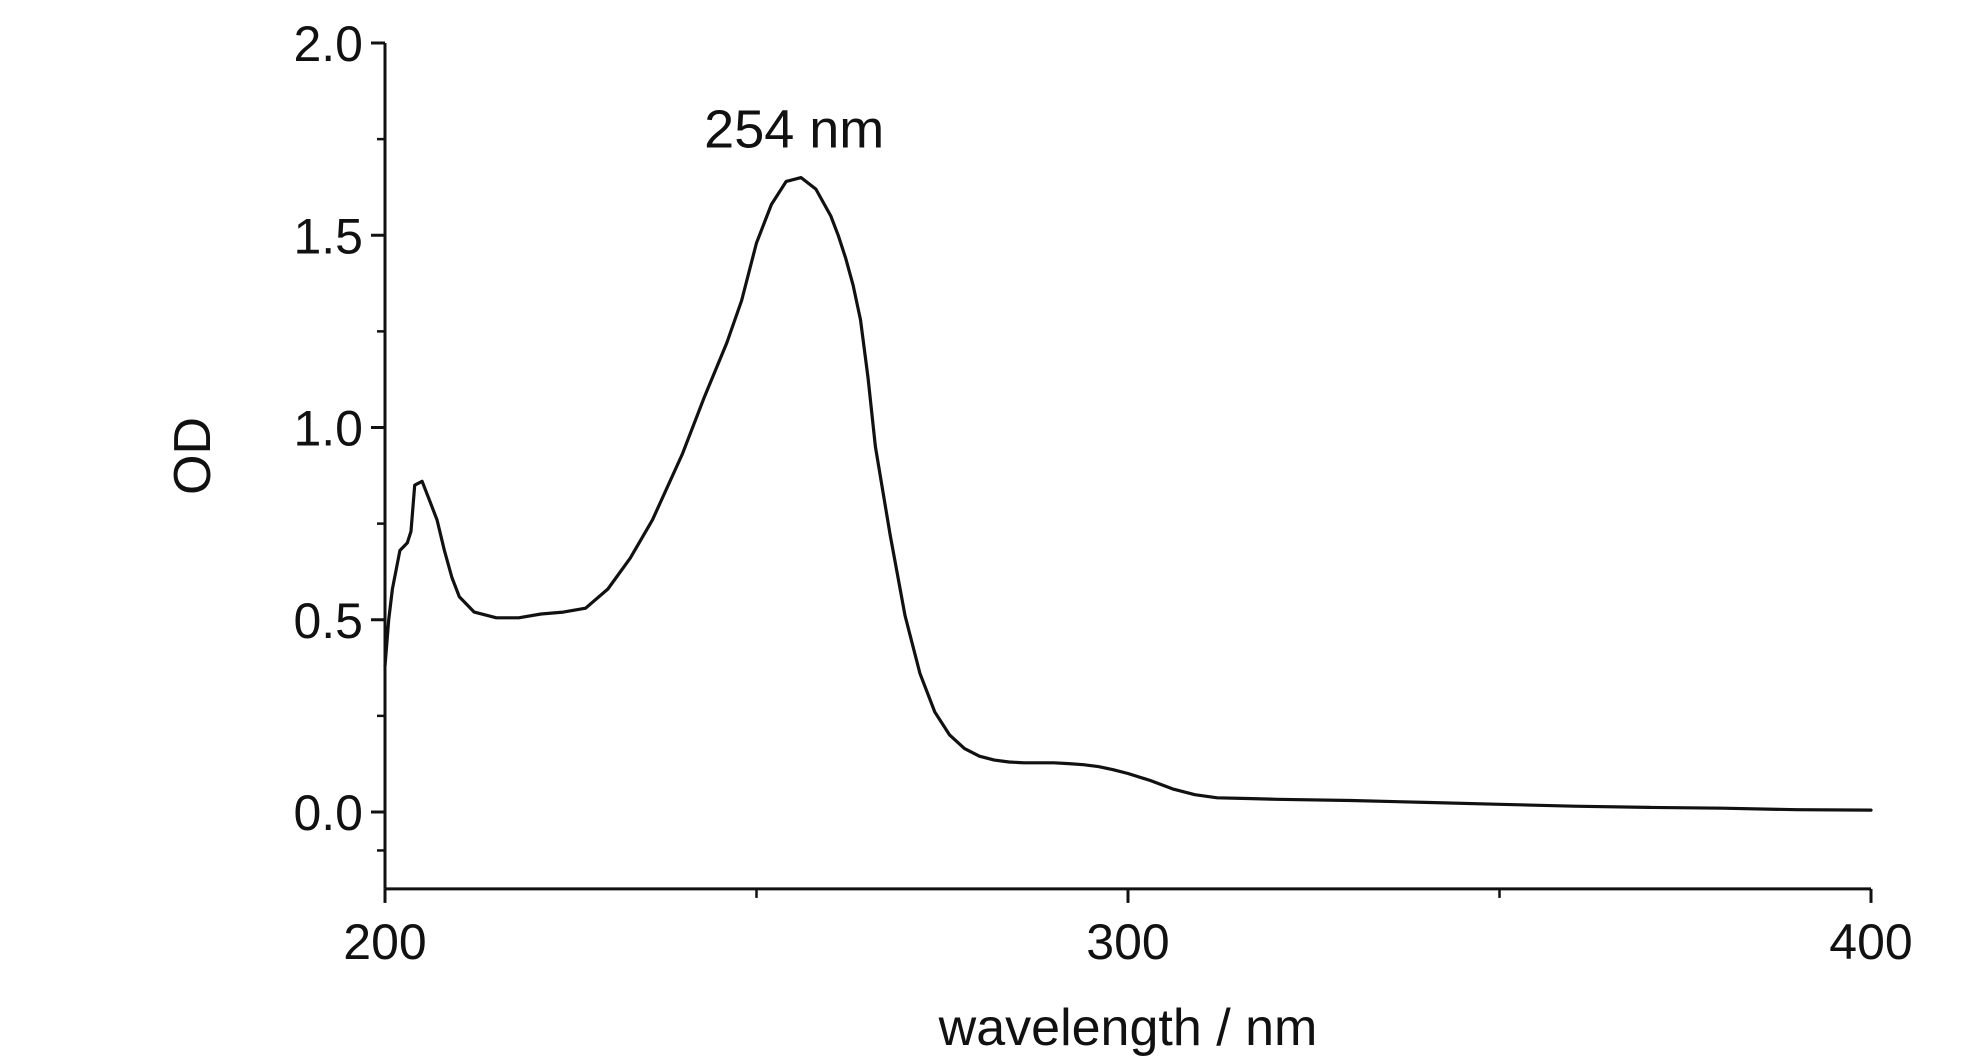  What do you see at coordinates (384, 942) in the screenshot?
I see `x-tick-label: 200` at bounding box center [384, 942].